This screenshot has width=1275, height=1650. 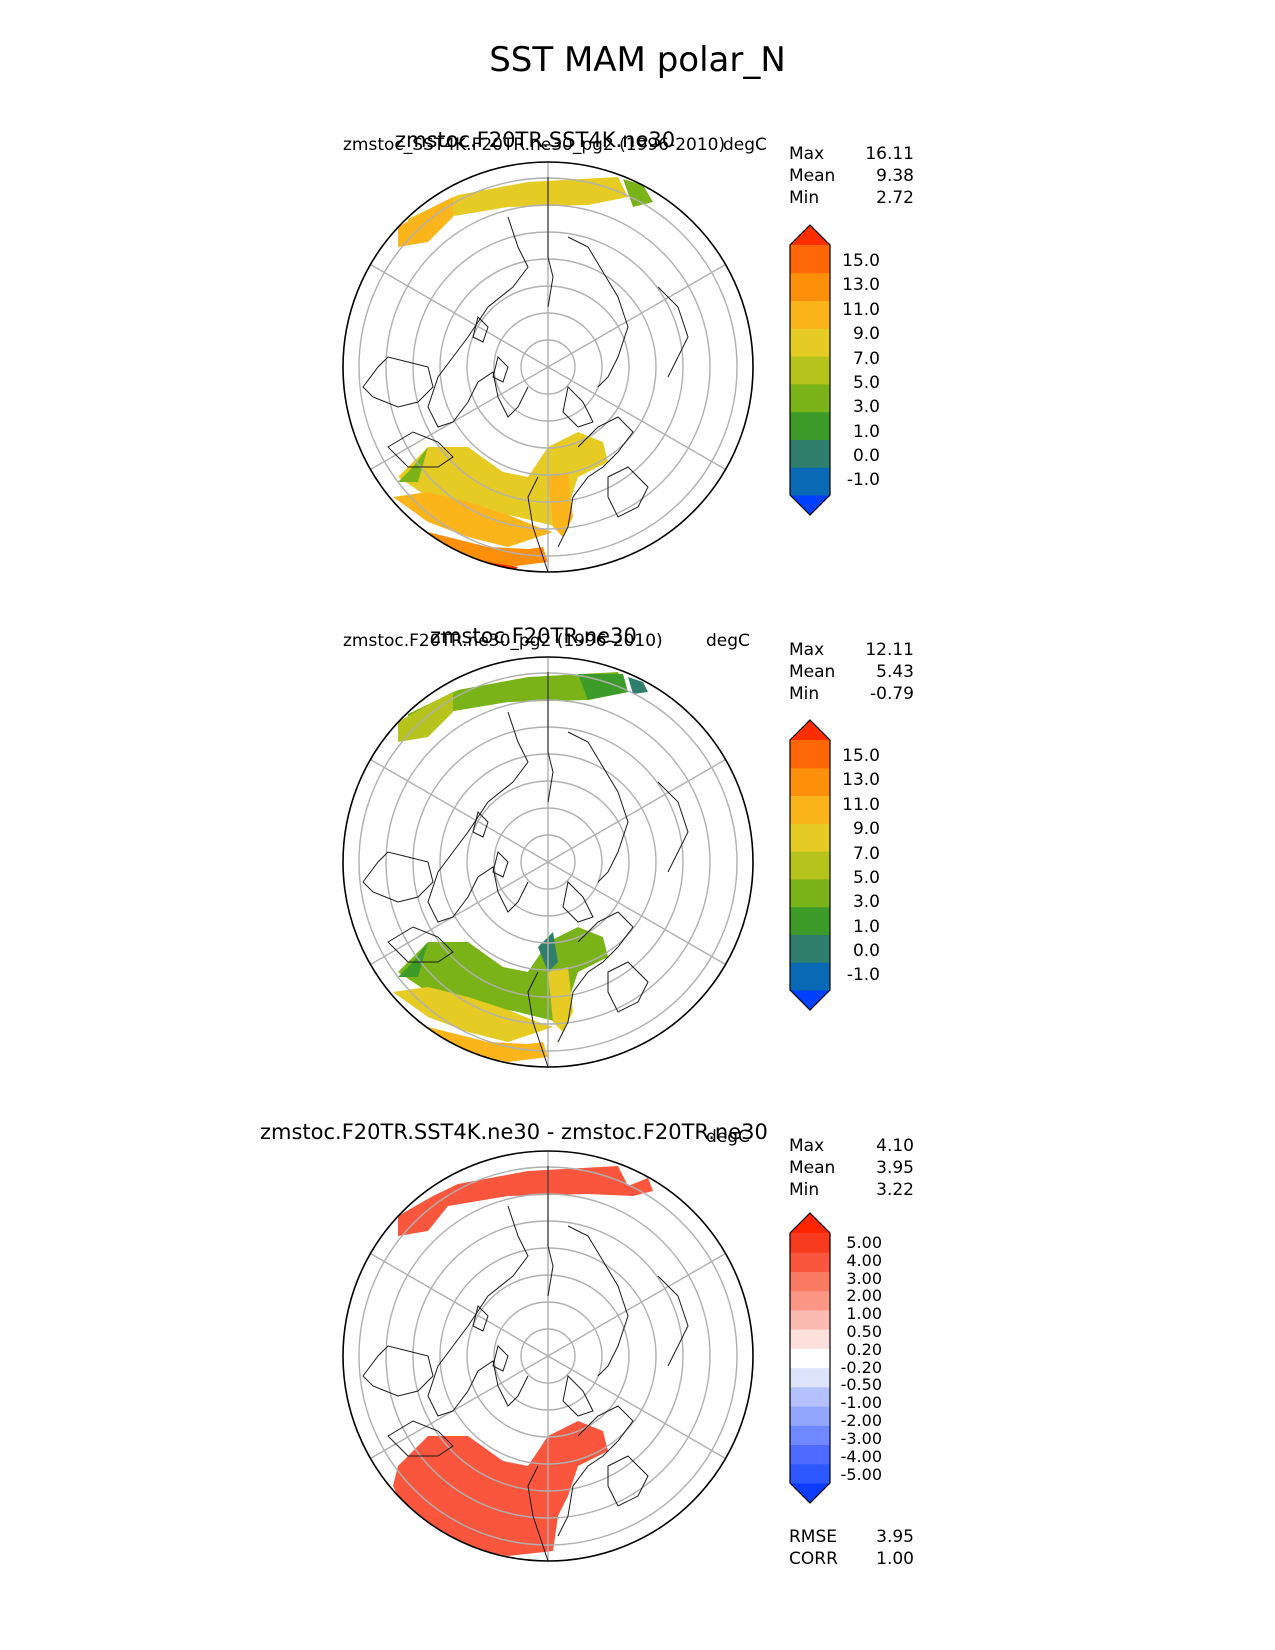 I want to click on panel-3-colorbar-tick: -5.00, so click(x=861, y=1474).